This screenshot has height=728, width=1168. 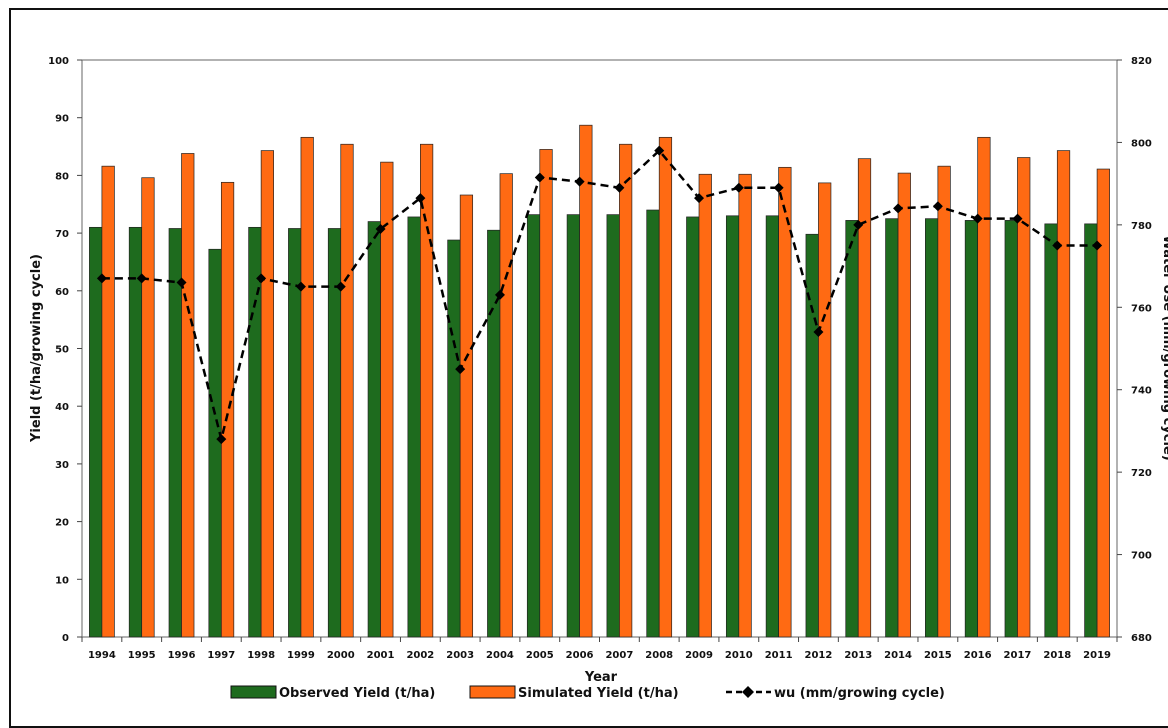 What do you see at coordinates (1134, 350) in the screenshot?
I see `y-axis-right: 680 700 720 740 760 780 800 820` at bounding box center [1134, 350].